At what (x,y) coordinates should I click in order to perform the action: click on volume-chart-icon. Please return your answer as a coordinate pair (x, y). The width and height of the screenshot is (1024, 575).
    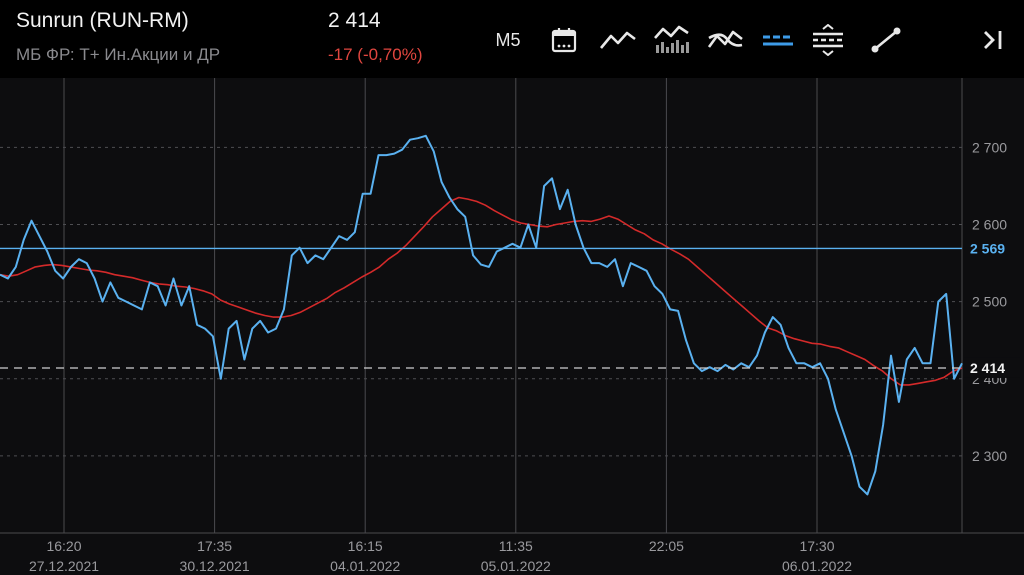
    Looking at the image, I should click on (672, 40).